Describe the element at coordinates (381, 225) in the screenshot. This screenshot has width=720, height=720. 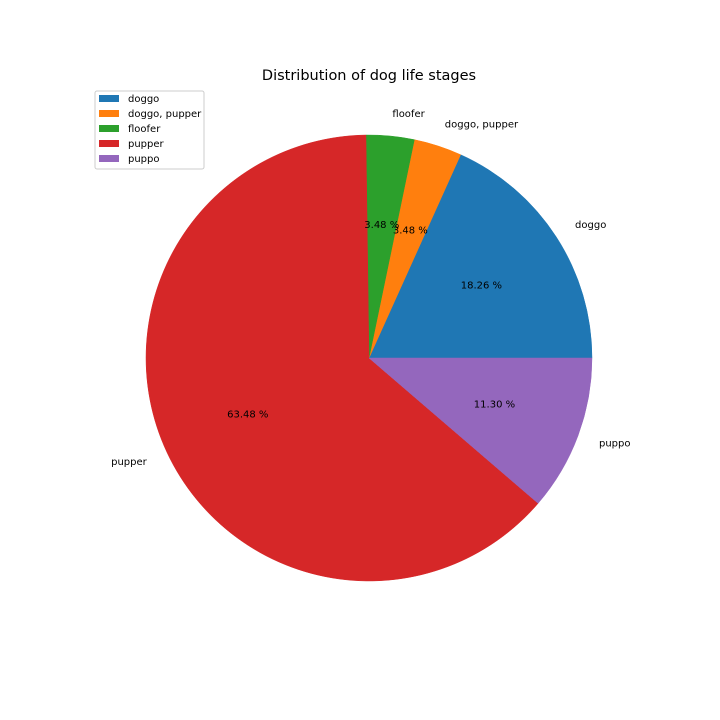
I see `pct-label-floofer: 3.48 %` at that location.